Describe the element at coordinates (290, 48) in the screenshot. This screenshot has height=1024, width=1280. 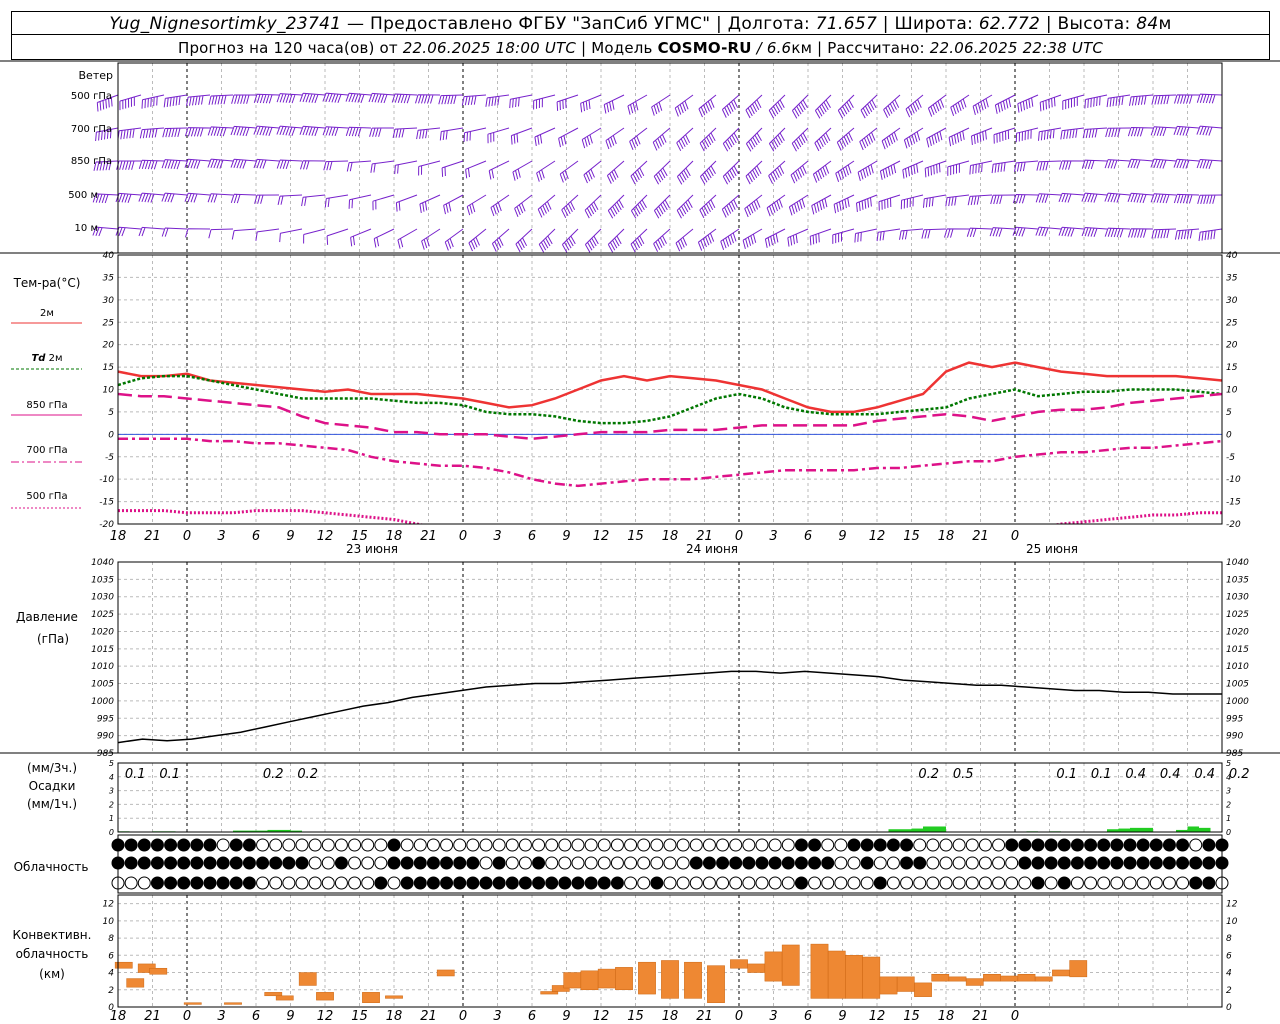
I see `forecast-prefix: Прогноз на 120 часа(ов) от` at that location.